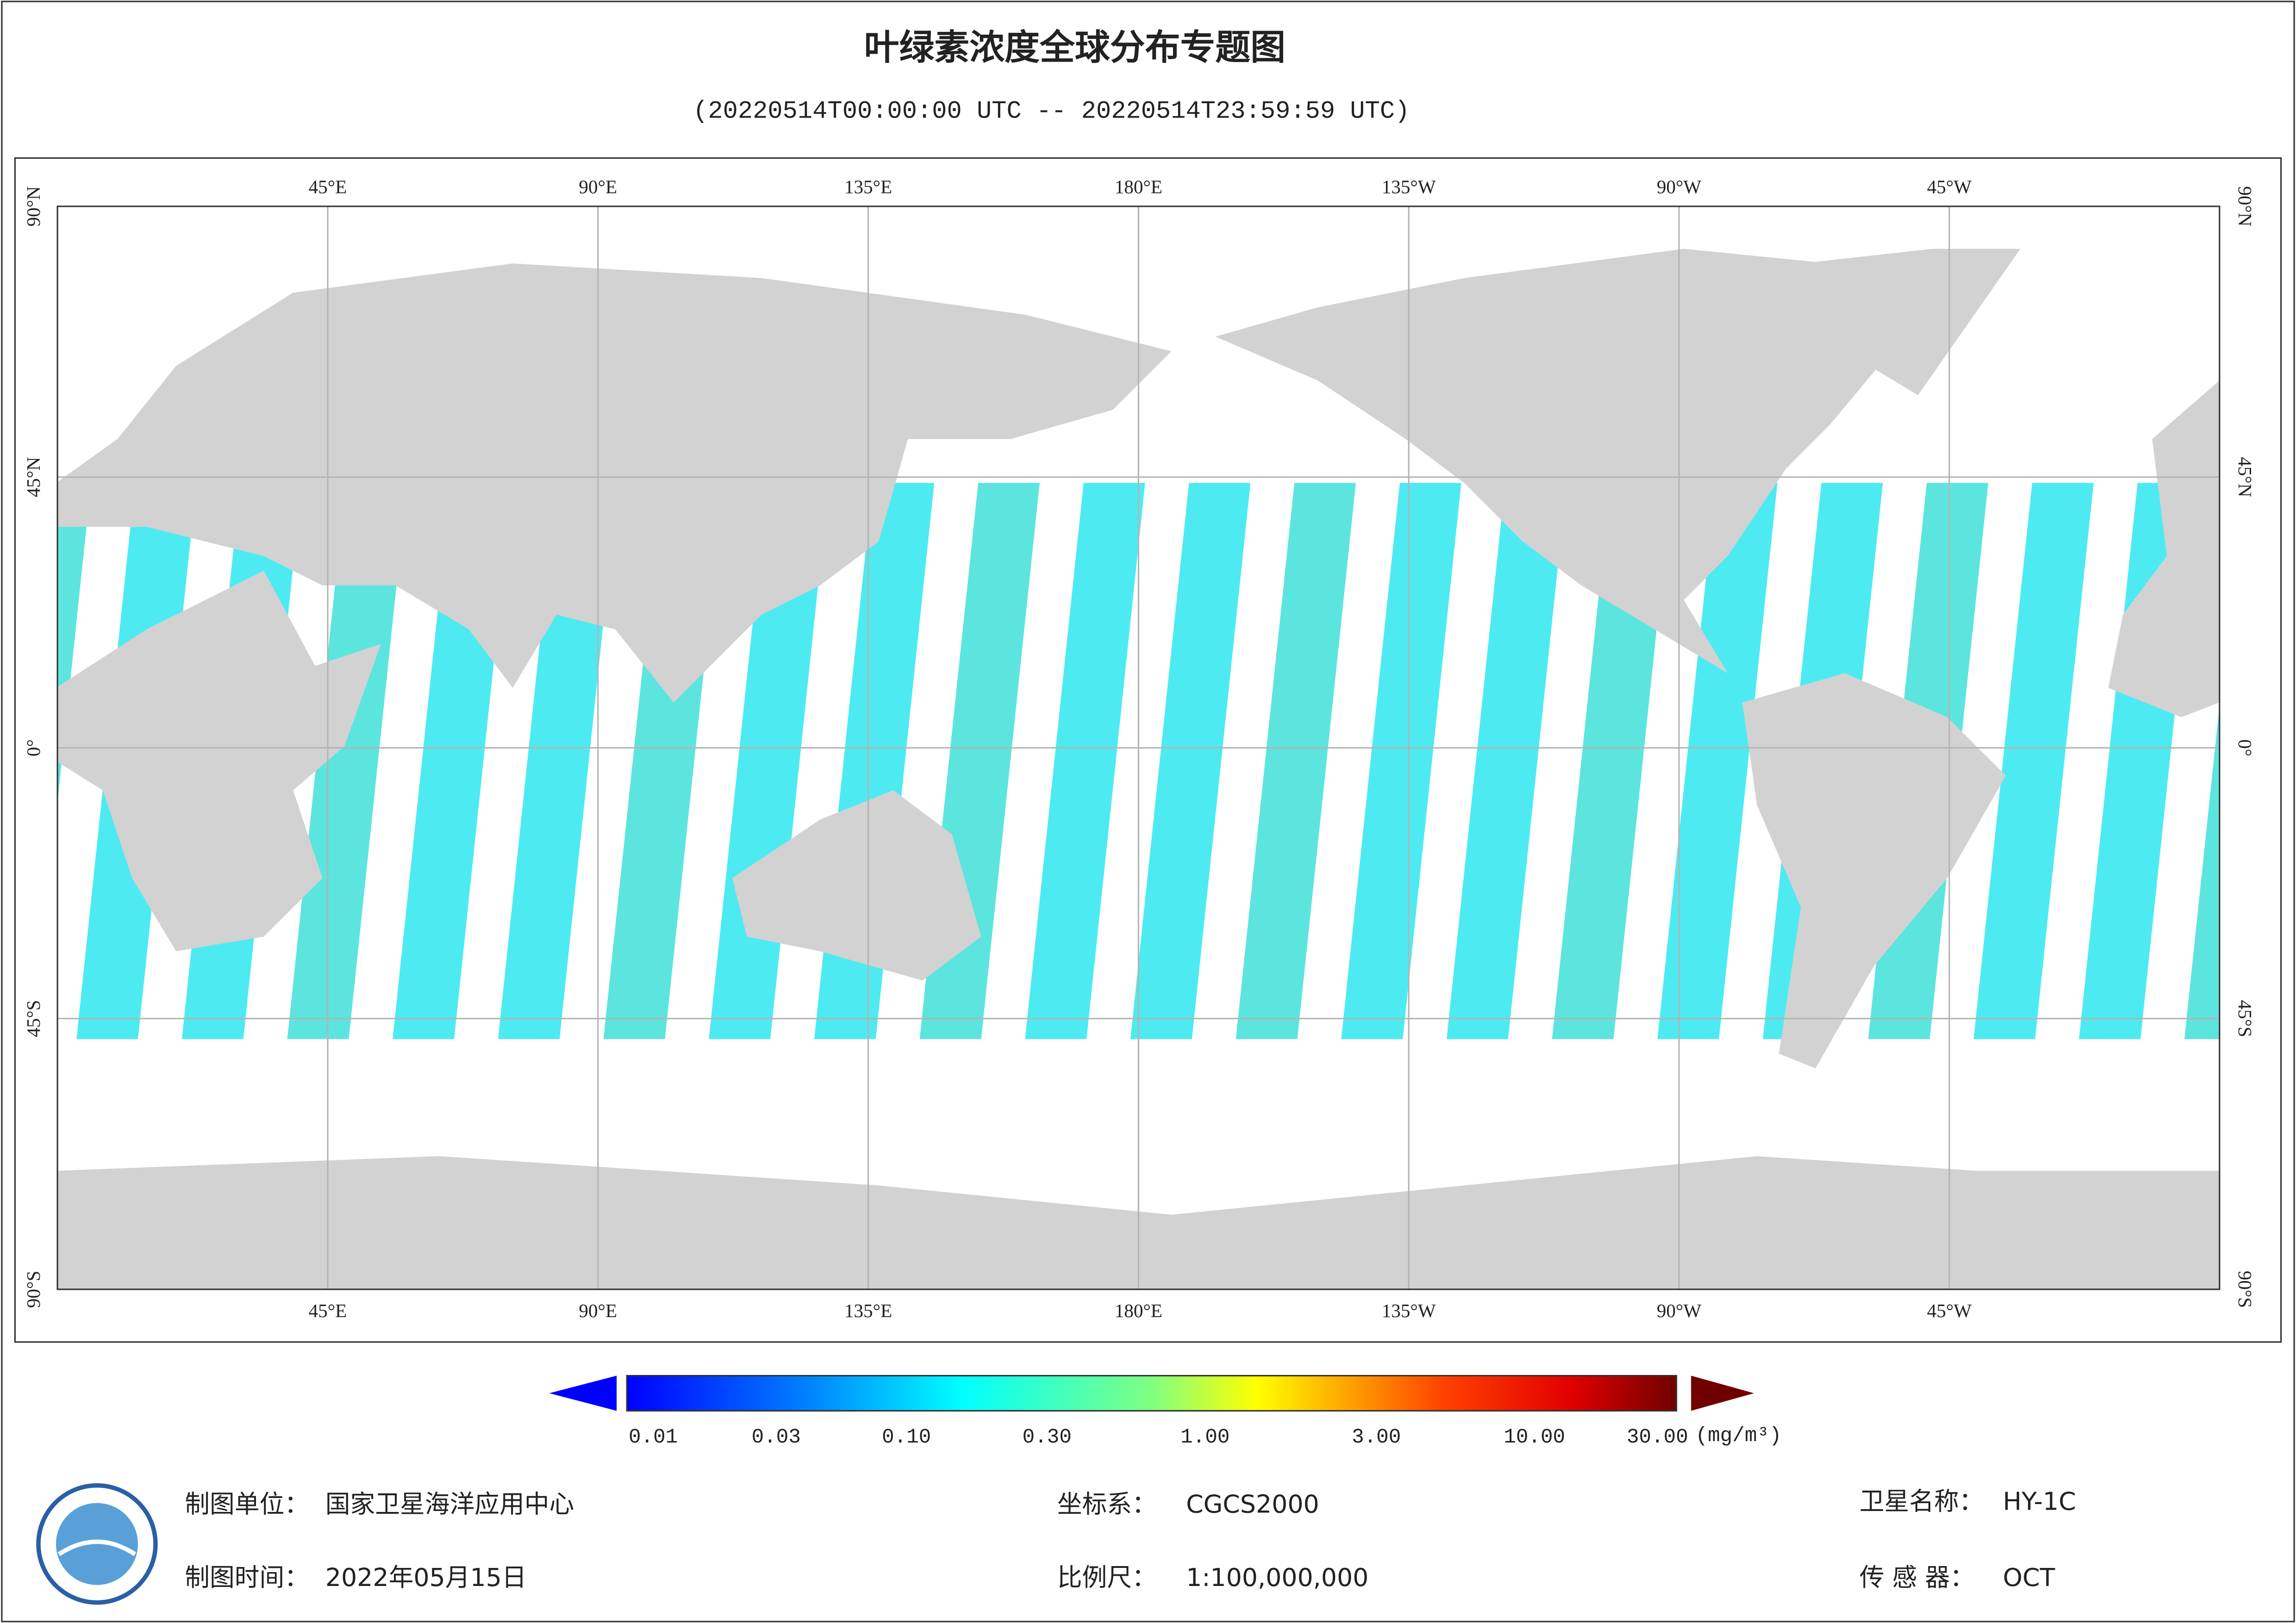  Describe the element at coordinates (1277, 1577) in the screenshot. I see `scale: 1:100,000,000` at that location.